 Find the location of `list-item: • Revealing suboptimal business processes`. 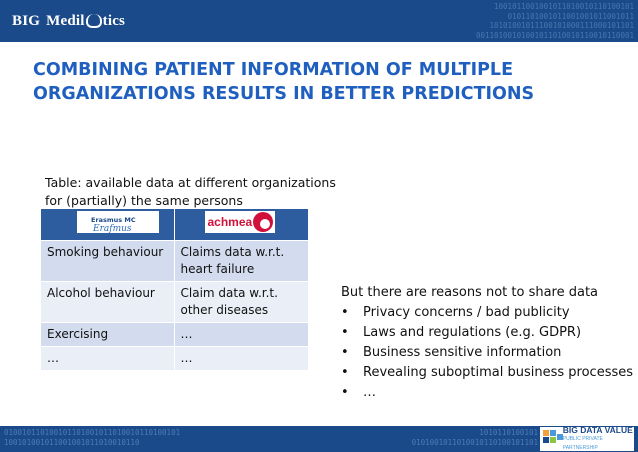

list-item: • Revealing suboptimal business processes is located at coordinates (487, 373).